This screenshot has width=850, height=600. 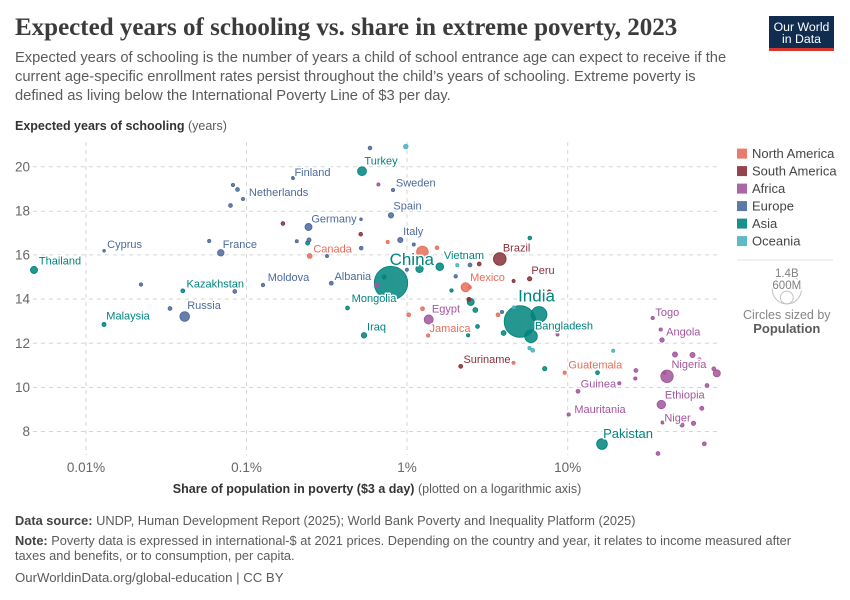 I want to click on svg-text: 600M, so click(x=786, y=286).